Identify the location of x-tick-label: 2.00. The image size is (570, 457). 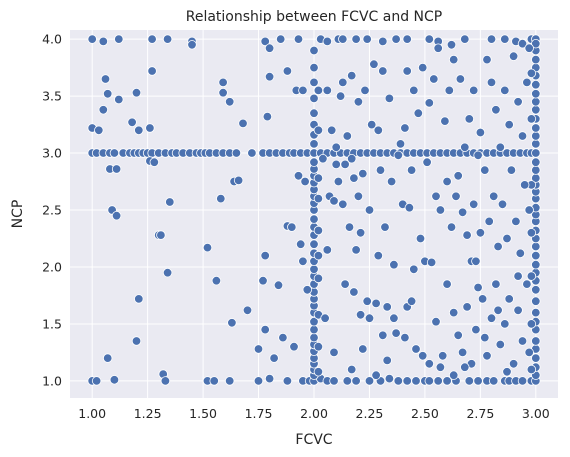
(314, 413).